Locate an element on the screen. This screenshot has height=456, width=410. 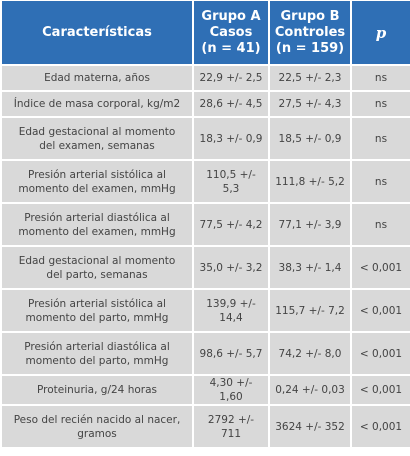
header-line: Grupo A is located at coordinates (231, 16).